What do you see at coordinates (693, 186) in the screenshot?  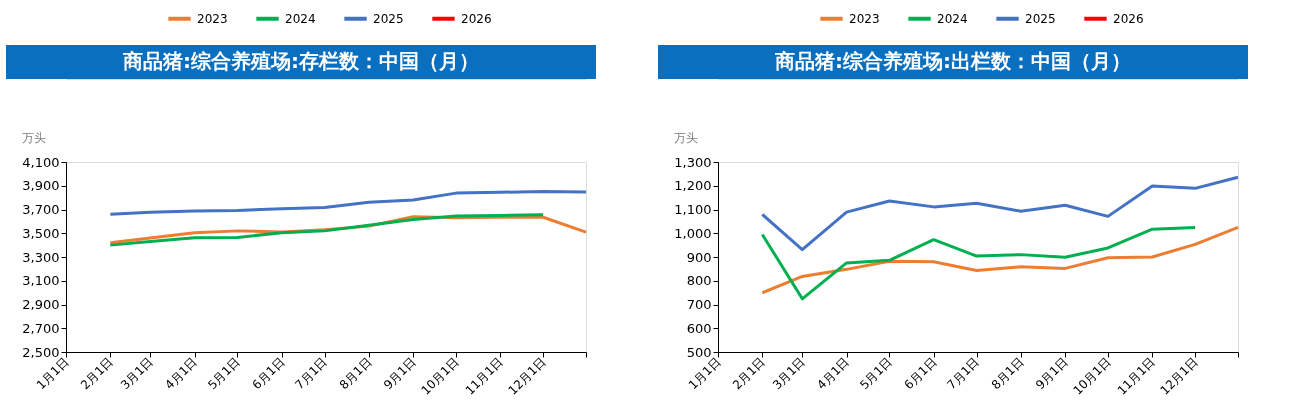 I see `y-tick-label: 1,200` at bounding box center [693, 186].